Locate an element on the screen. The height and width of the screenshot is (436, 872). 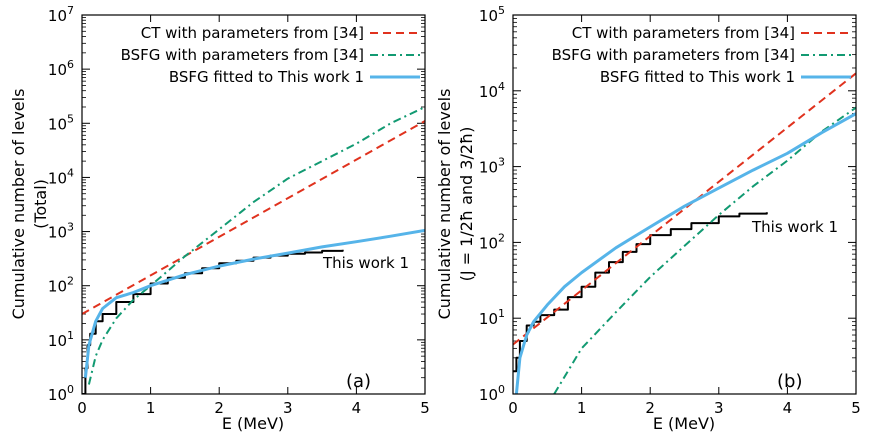
y-axis-title-line2: (J = 1/2ħ and 3/2ħ) is located at coordinates (466, 204).